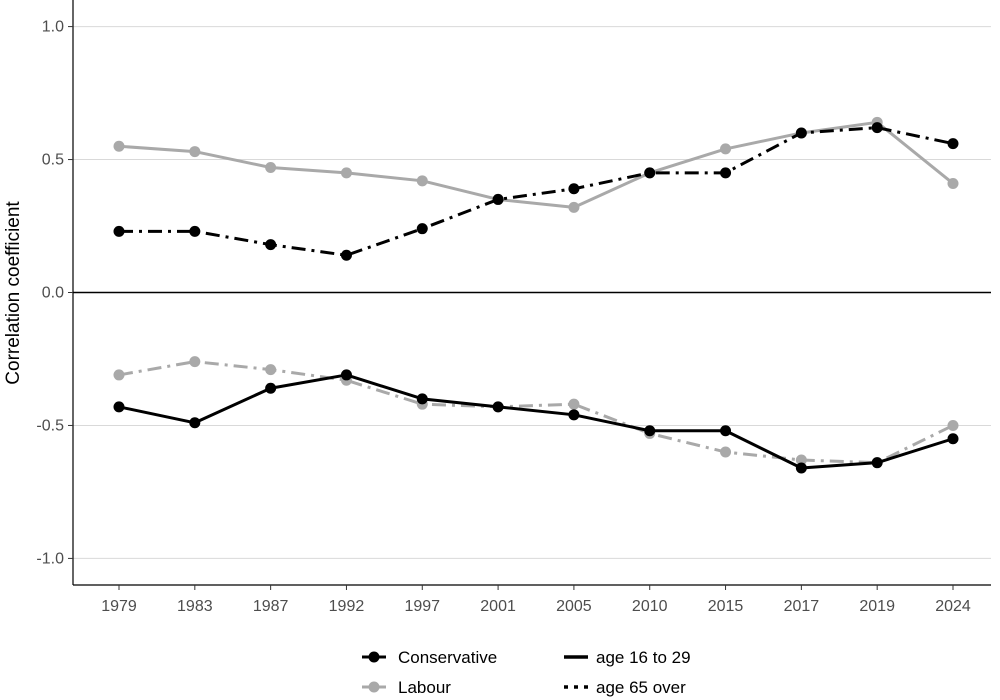 The height and width of the screenshot is (700, 1000). What do you see at coordinates (953, 606) in the screenshot?
I see `x-tick-label: 2024` at bounding box center [953, 606].